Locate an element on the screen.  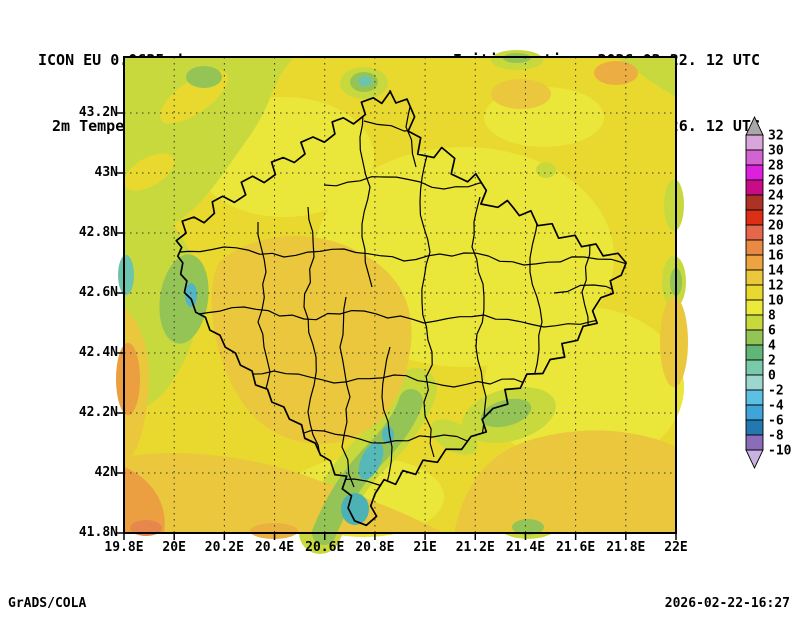
colorbar-level-label: 2 is located at coordinates (772, 361).